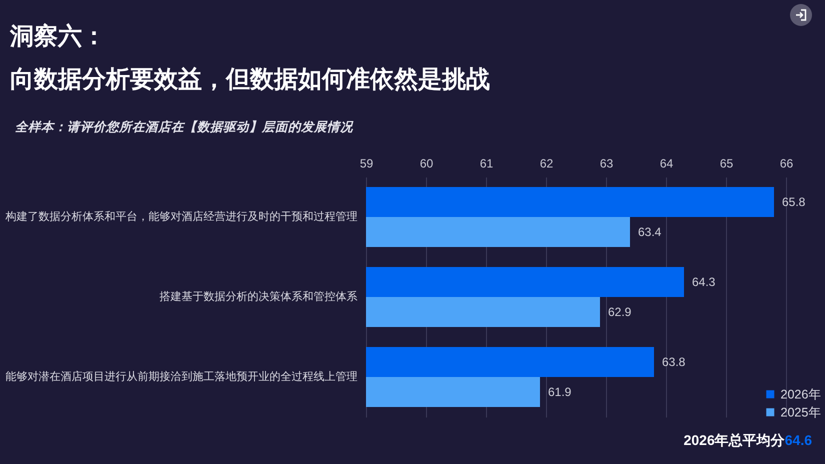  What do you see at coordinates (748, 440) in the screenshot?
I see `text: 2026年总平均分64.6` at bounding box center [748, 440].